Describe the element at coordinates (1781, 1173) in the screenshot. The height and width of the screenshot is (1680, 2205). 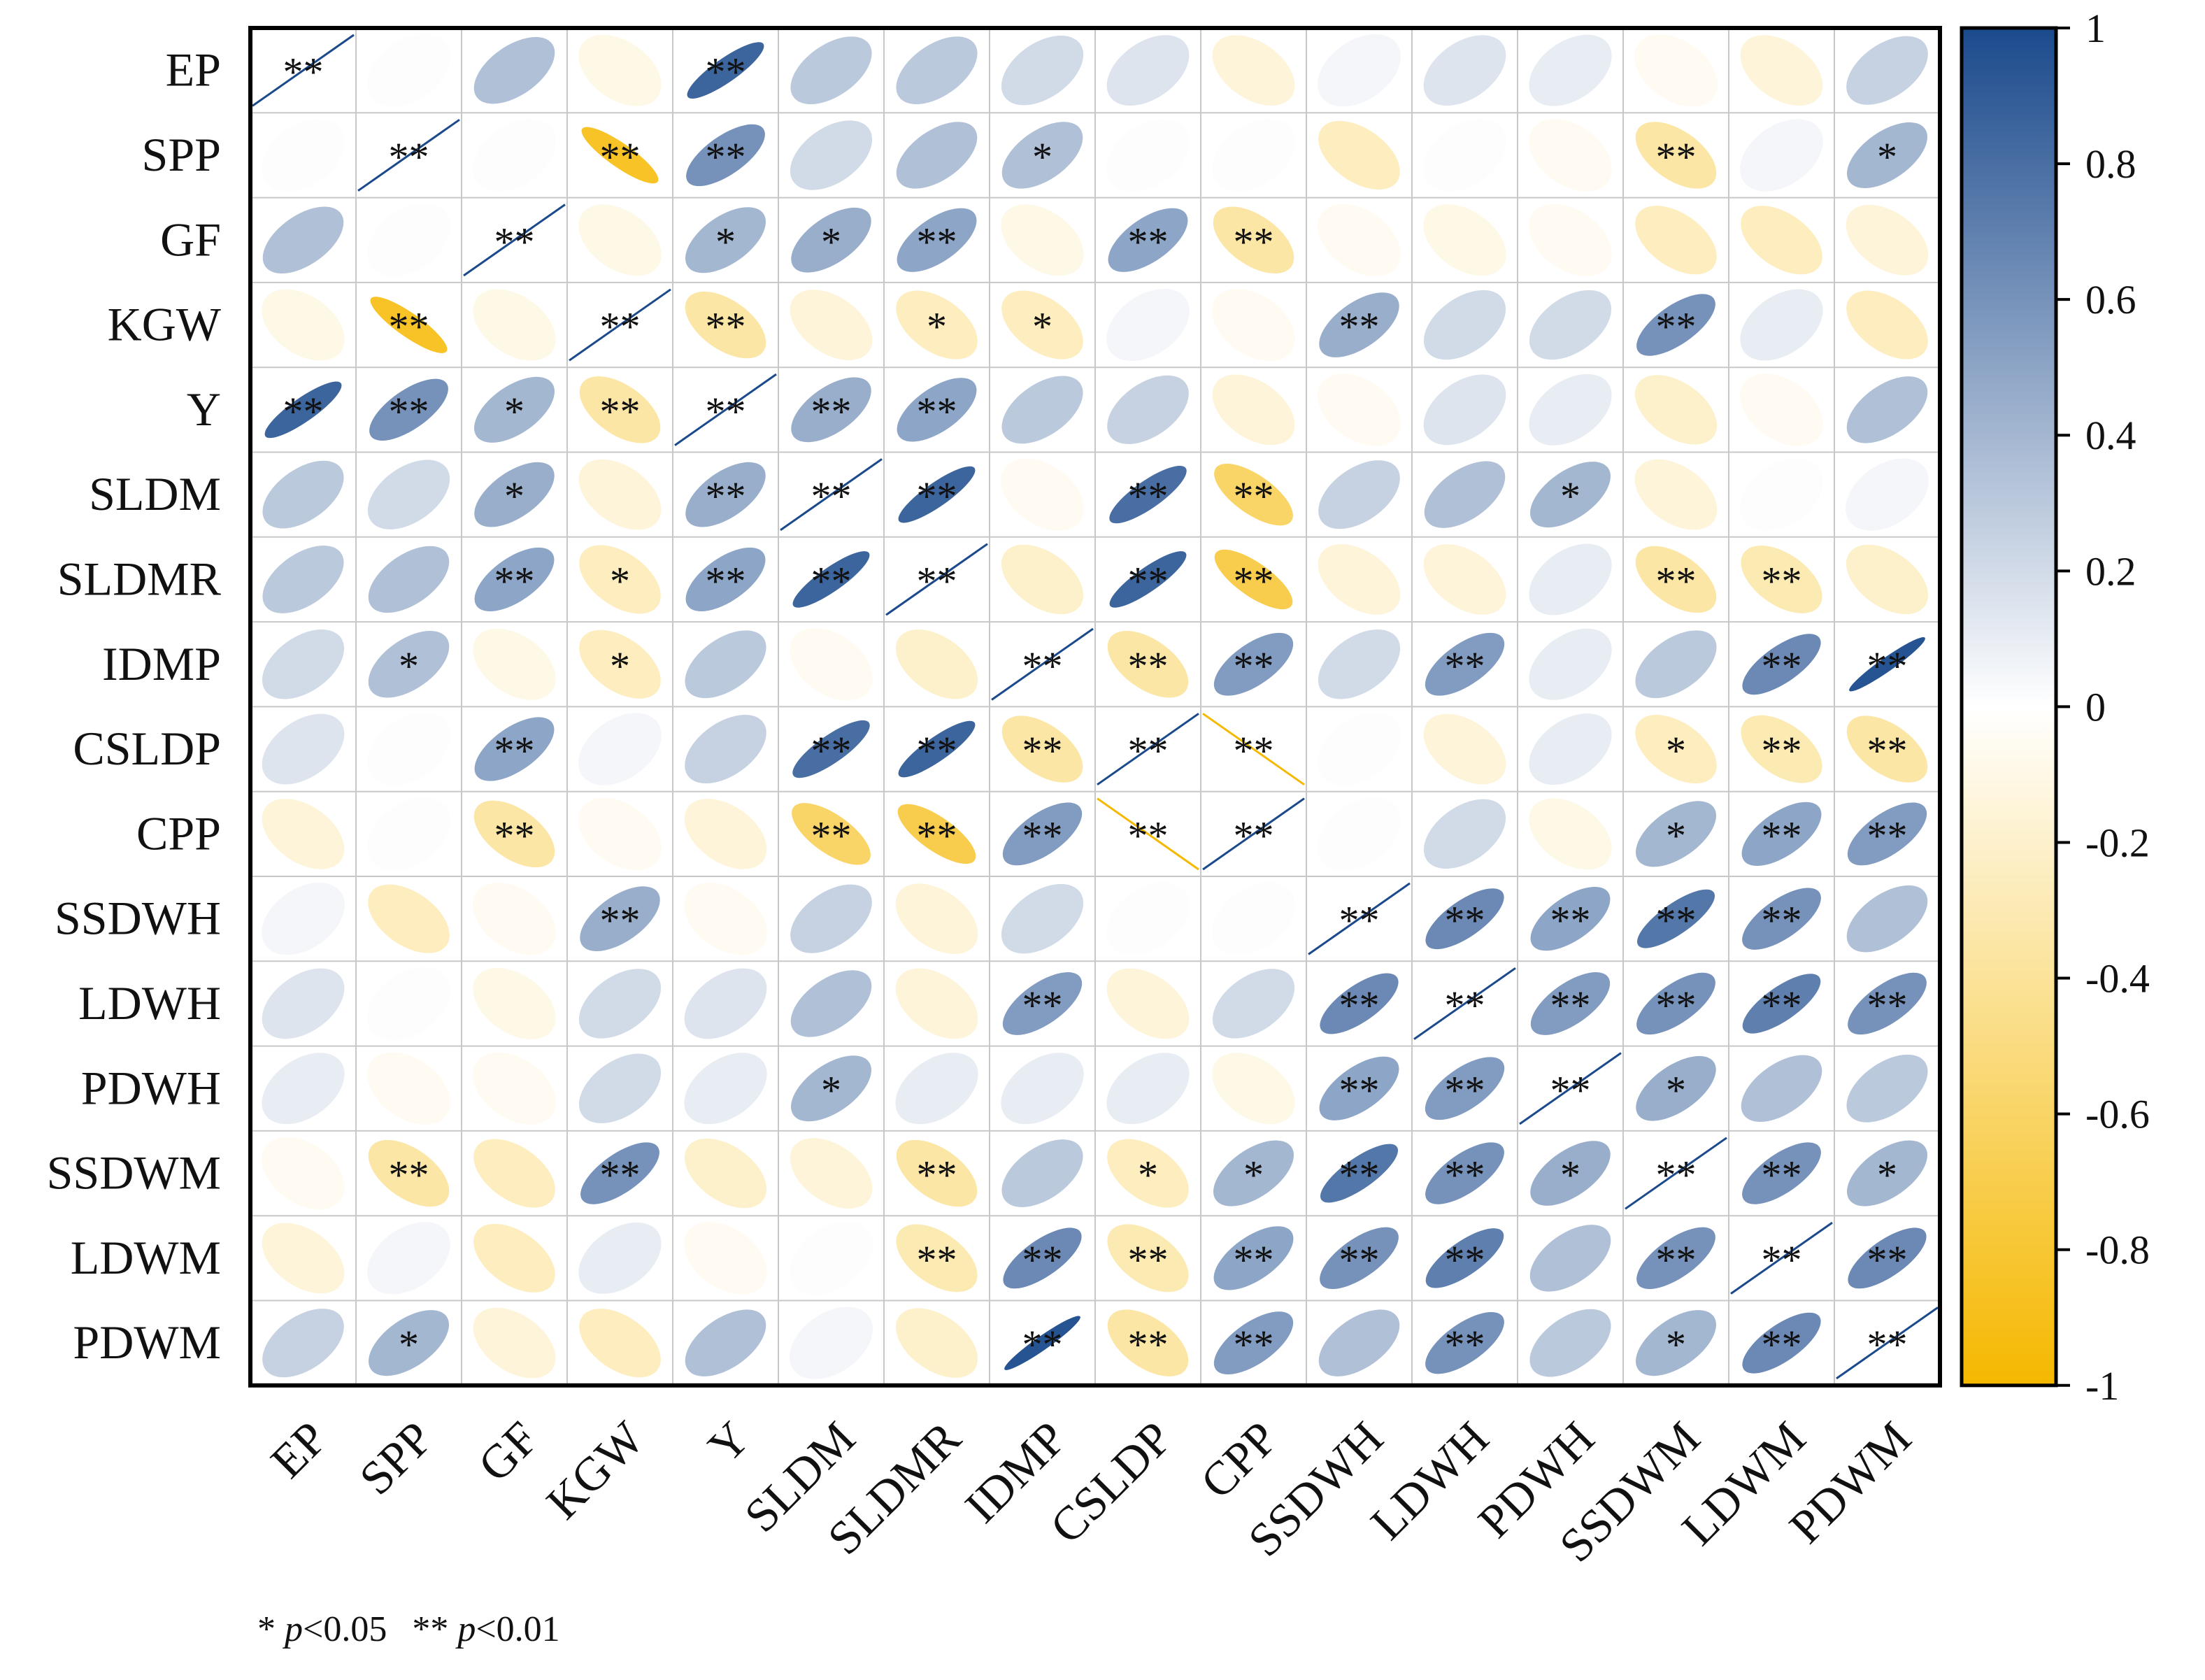
I see `cell-SSDWM-LDWM: **` at that location.